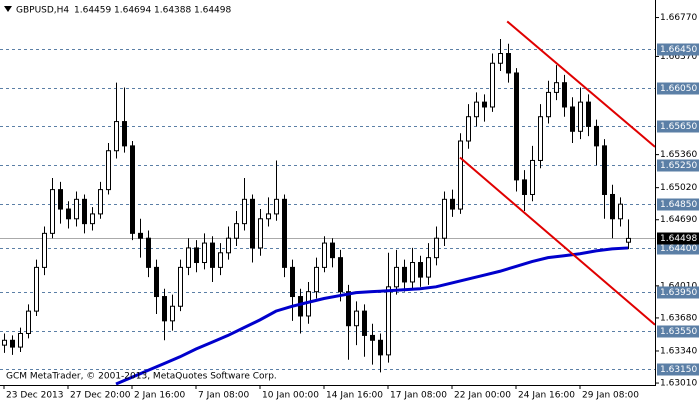 The height and width of the screenshot is (402, 700). I want to click on low-price: 1.64388, so click(172, 11).